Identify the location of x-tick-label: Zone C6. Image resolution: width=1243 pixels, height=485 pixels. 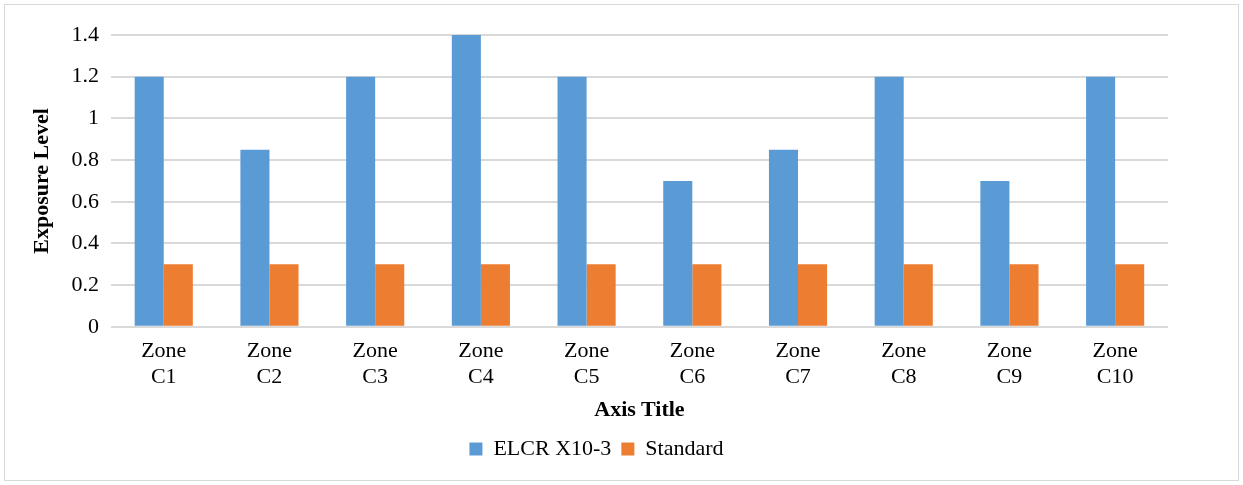
(692, 362).